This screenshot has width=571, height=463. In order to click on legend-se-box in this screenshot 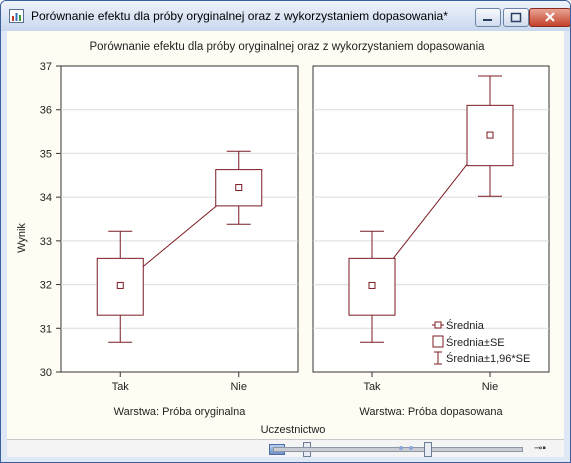, I will do `click(438, 341)`.